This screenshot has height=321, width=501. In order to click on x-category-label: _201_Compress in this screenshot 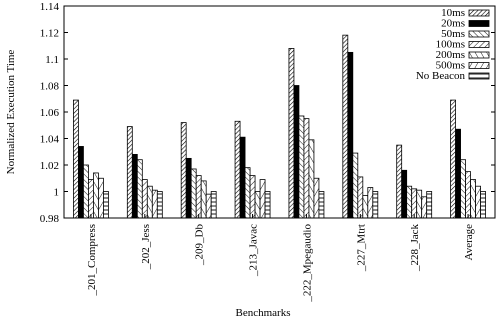, I will do `click(92, 260)`.